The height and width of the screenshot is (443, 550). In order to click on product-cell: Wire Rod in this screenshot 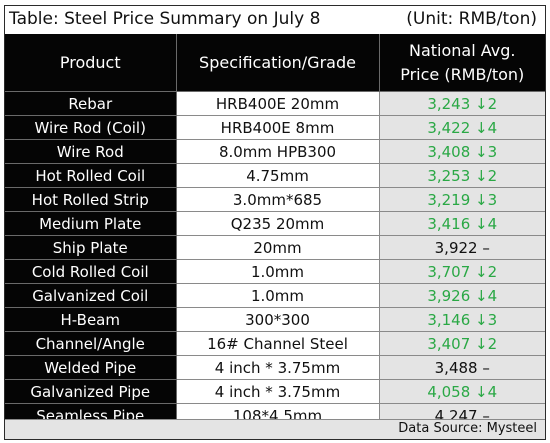, I will do `click(91, 151)`.